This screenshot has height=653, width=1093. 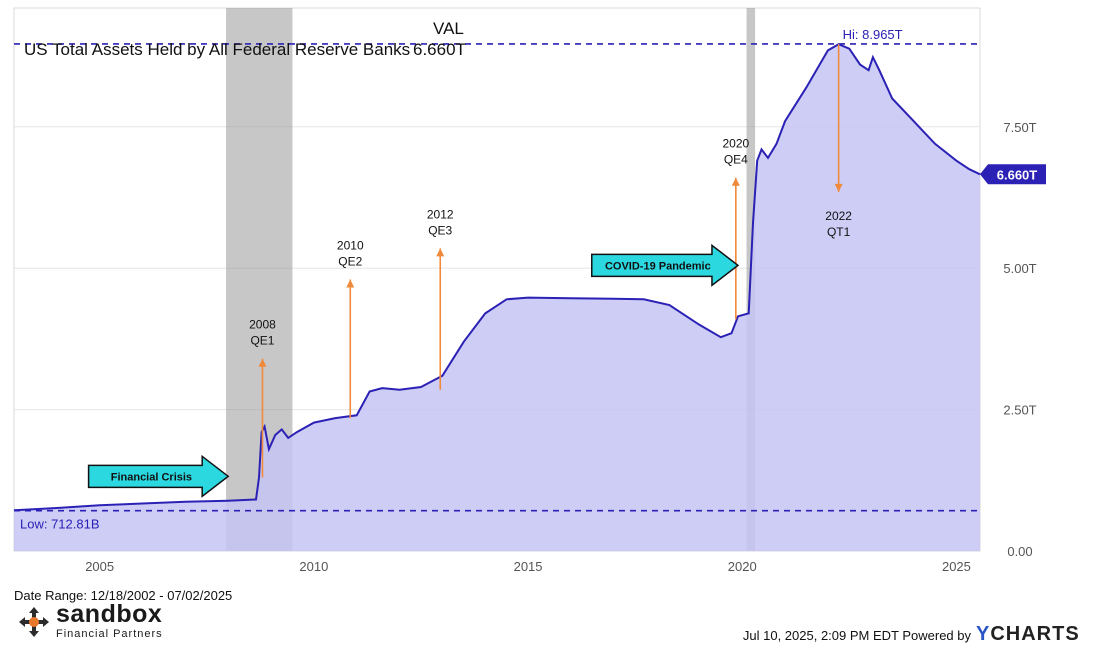 I want to click on callout-text: Financial Crisis, so click(x=151, y=477).